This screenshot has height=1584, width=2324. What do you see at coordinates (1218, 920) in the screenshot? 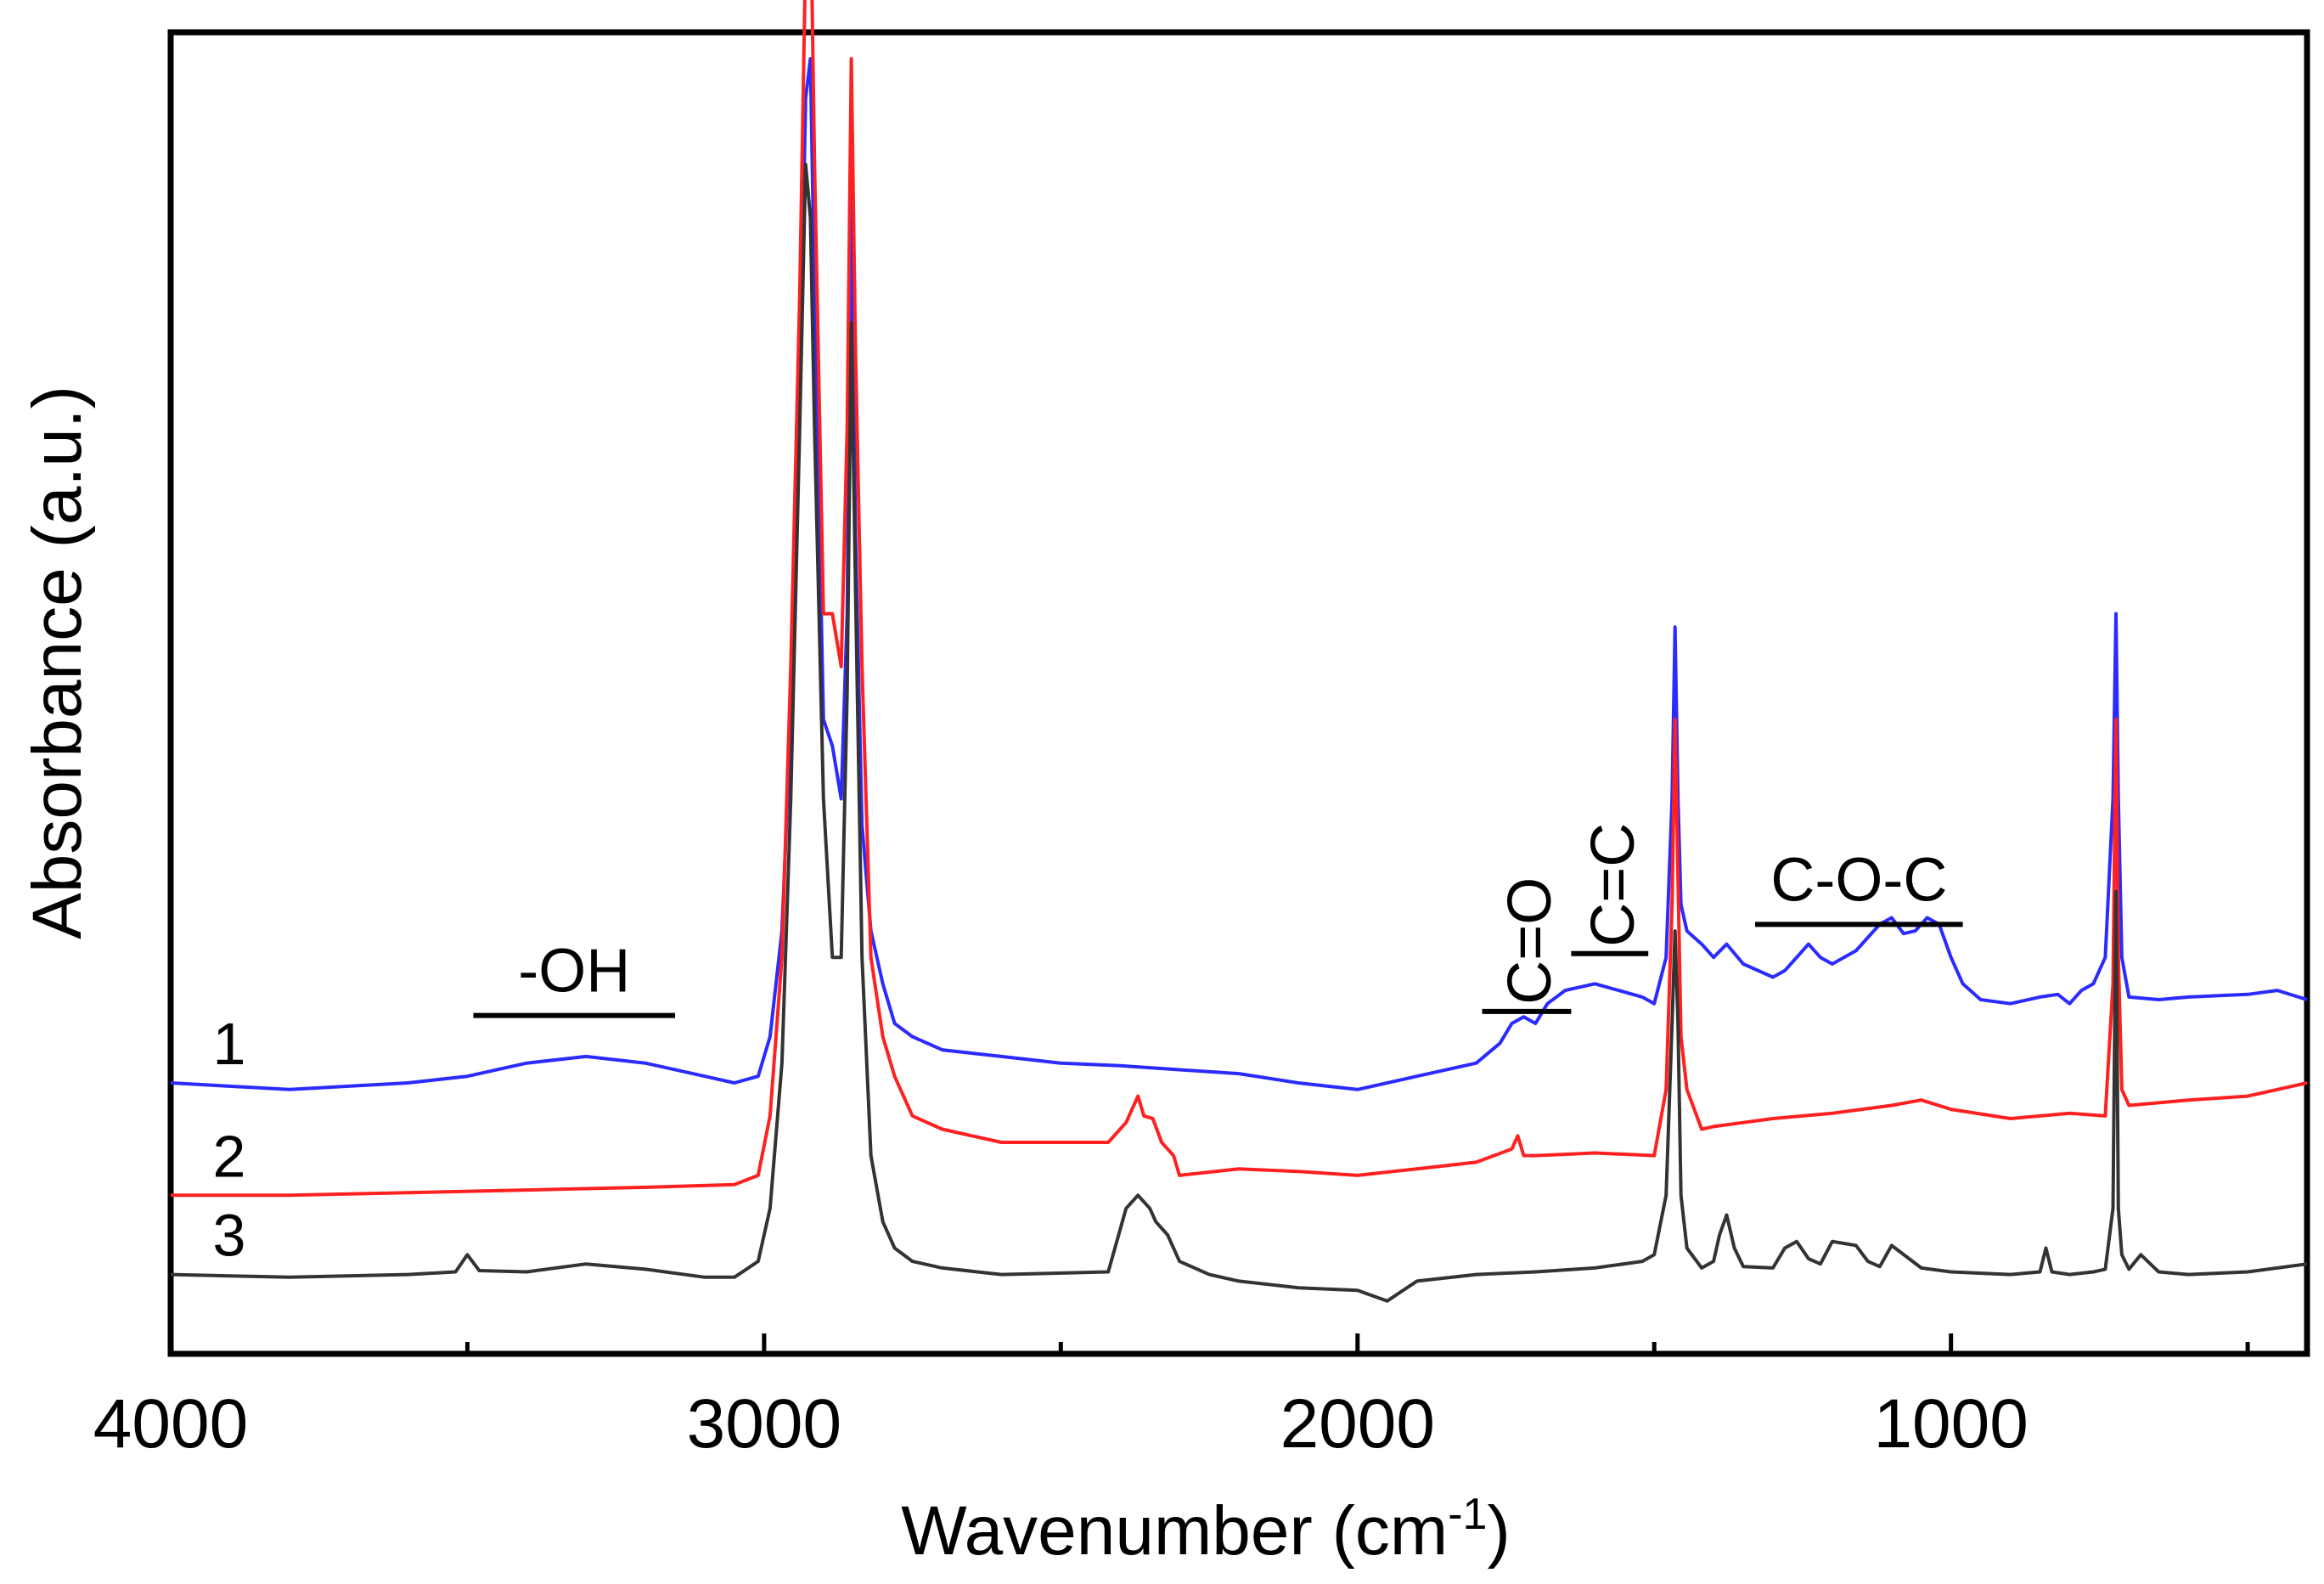
I see `band-annotations: -OH C=O C=C C-O-C` at bounding box center [1218, 920].